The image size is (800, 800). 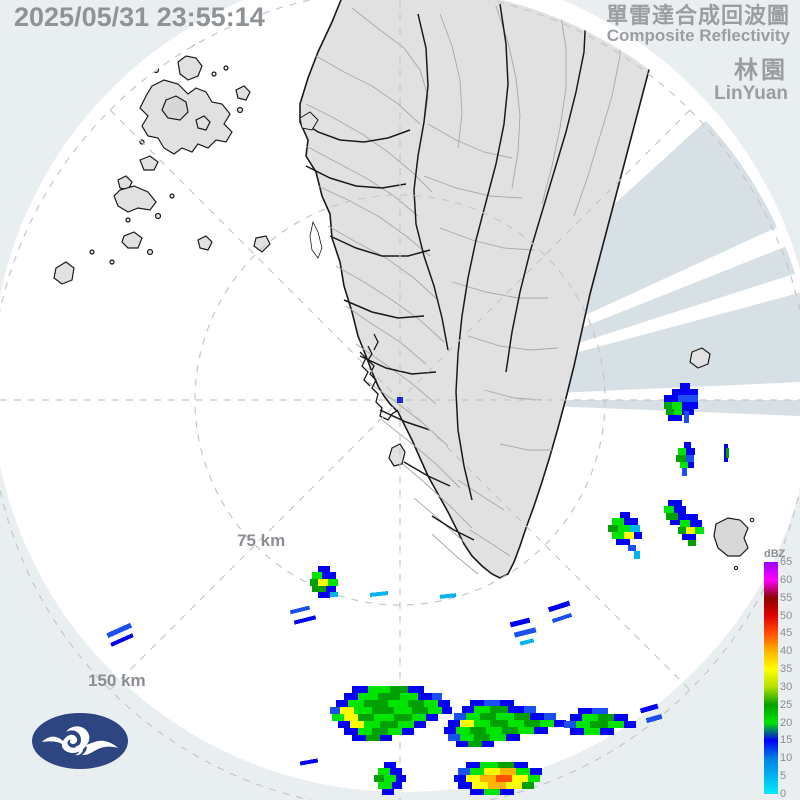 I want to click on colorbar-tick-10: 10, so click(x=786, y=758).